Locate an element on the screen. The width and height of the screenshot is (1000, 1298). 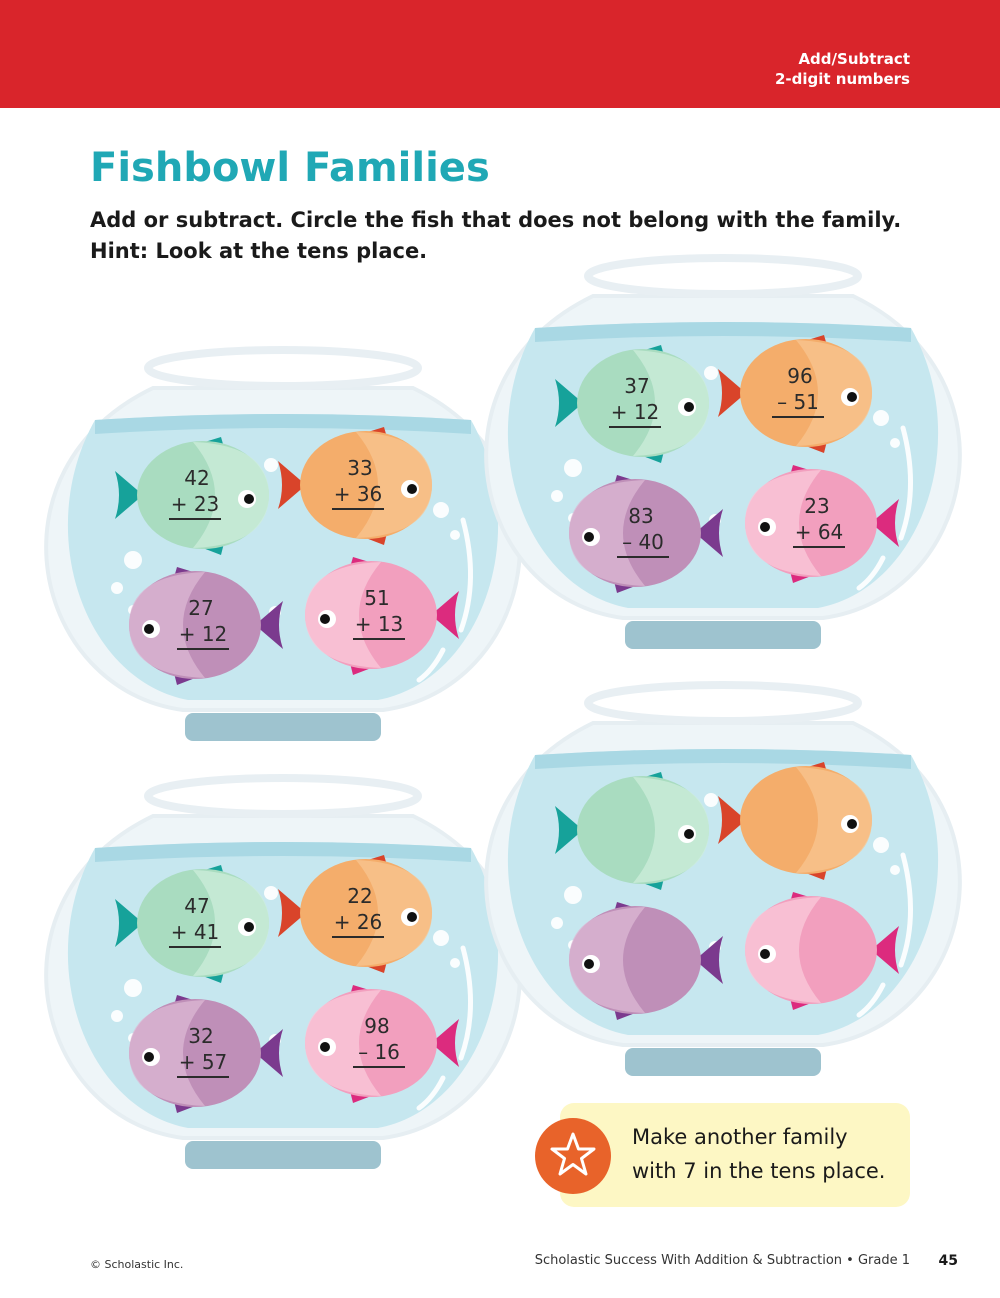
fish-number-bottom: + 23 is located at coordinates (195, 504).